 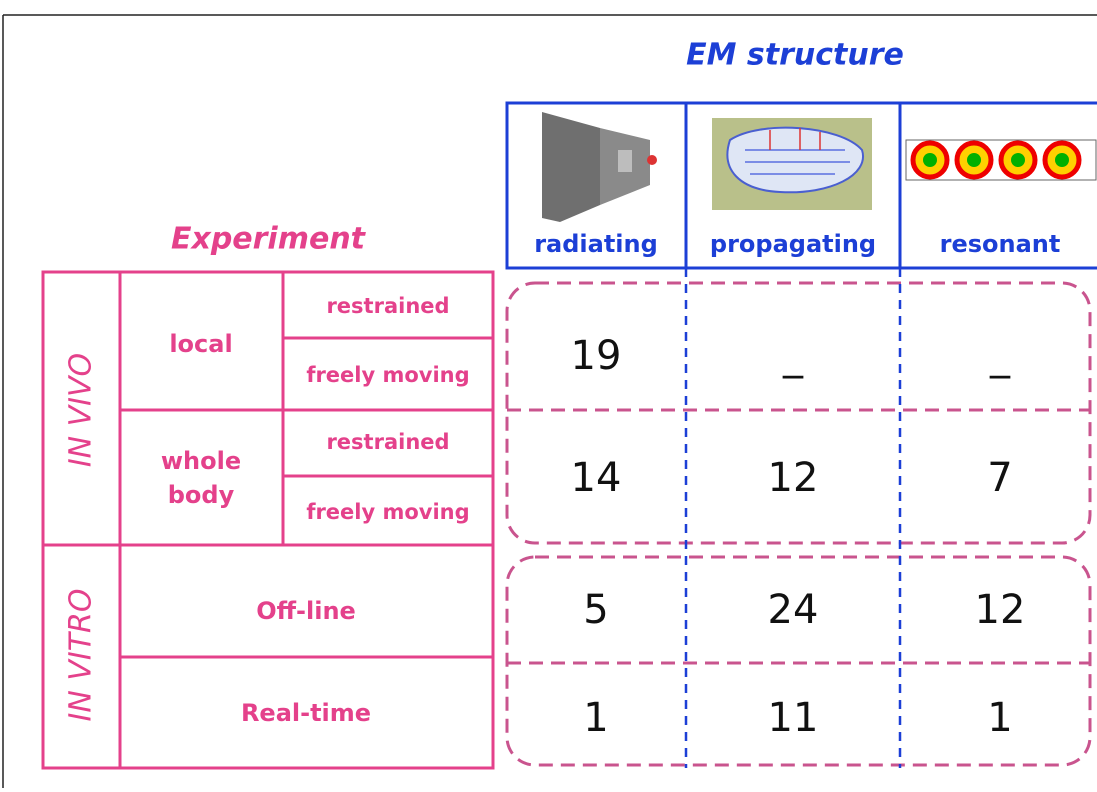 What do you see at coordinates (793, 244) in the screenshot?
I see `column-label: propagating` at bounding box center [793, 244].